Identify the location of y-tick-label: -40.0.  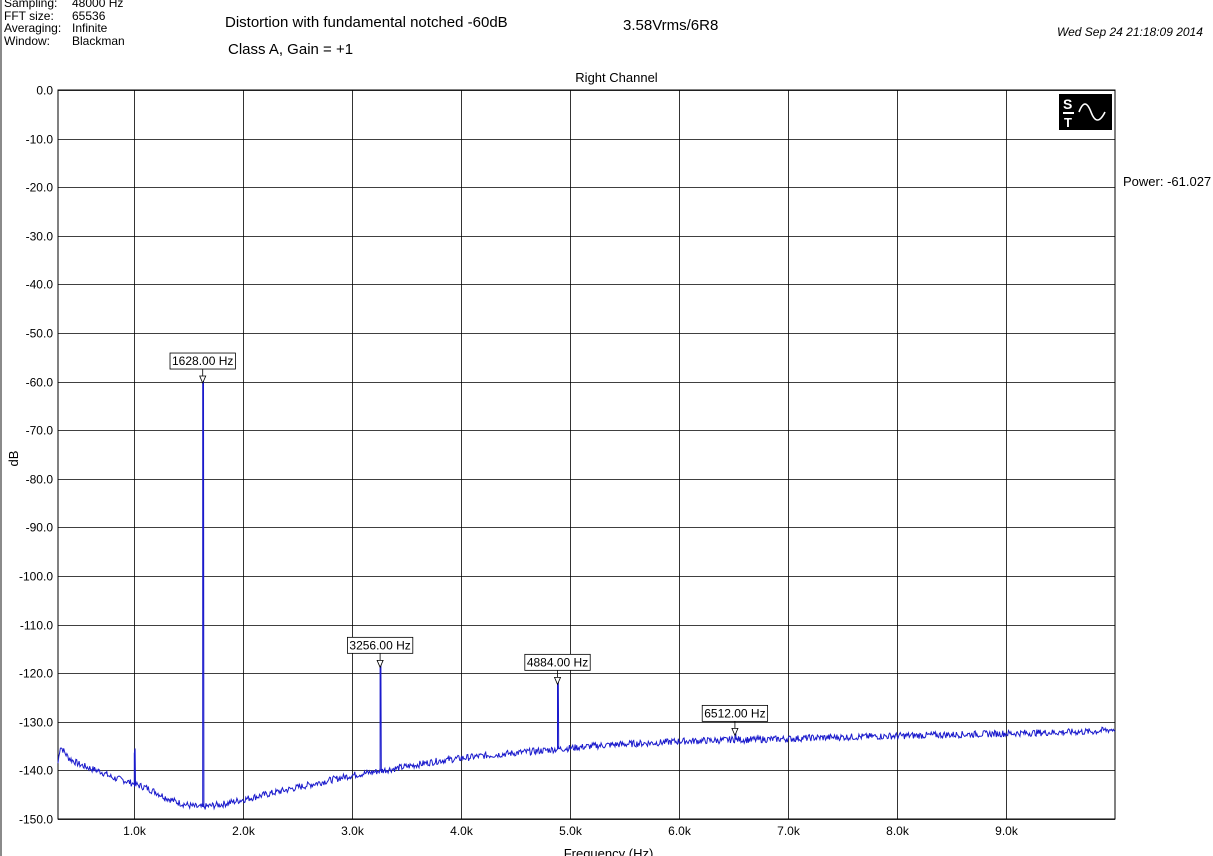
(40, 285).